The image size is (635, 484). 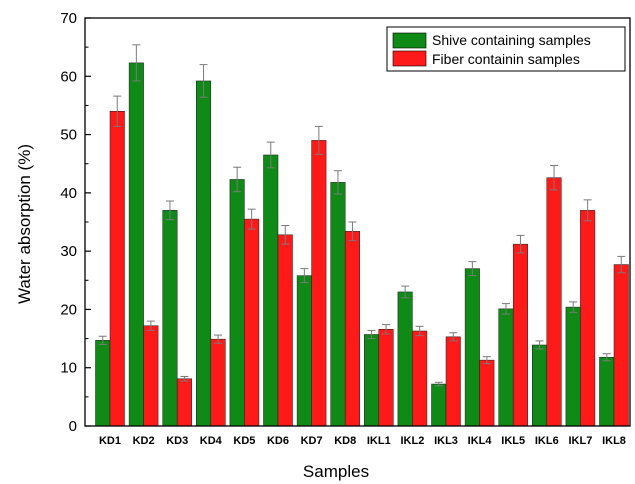 I want to click on x-tick-label: IKL7, so click(x=580, y=441).